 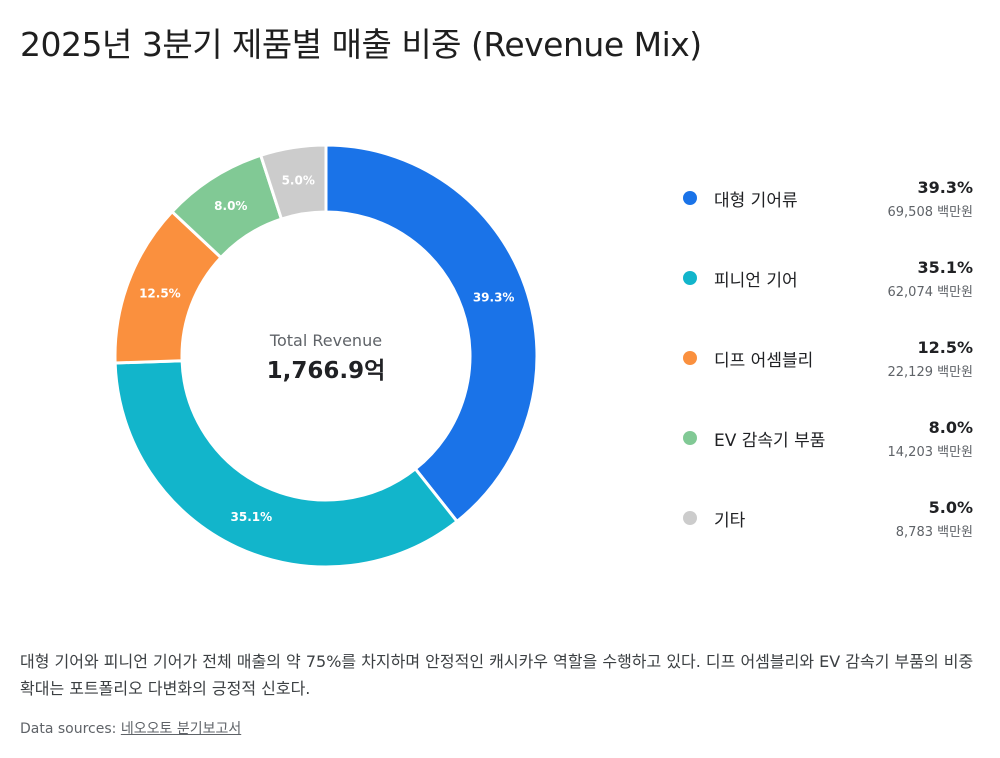 What do you see at coordinates (934, 532) in the screenshot?
I see `legend-value: 8,783 백만원` at bounding box center [934, 532].